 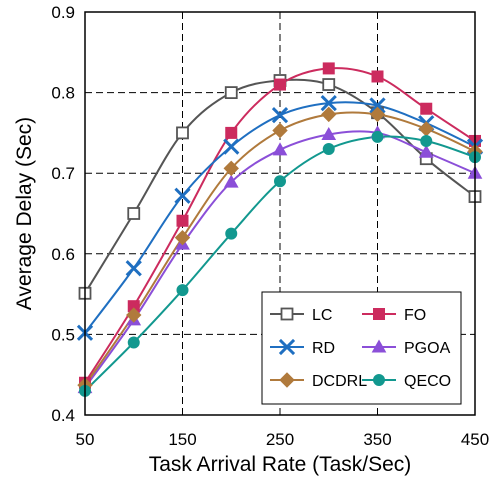 What do you see at coordinates (287, 314) in the screenshot?
I see `legend-marker-lc` at bounding box center [287, 314].